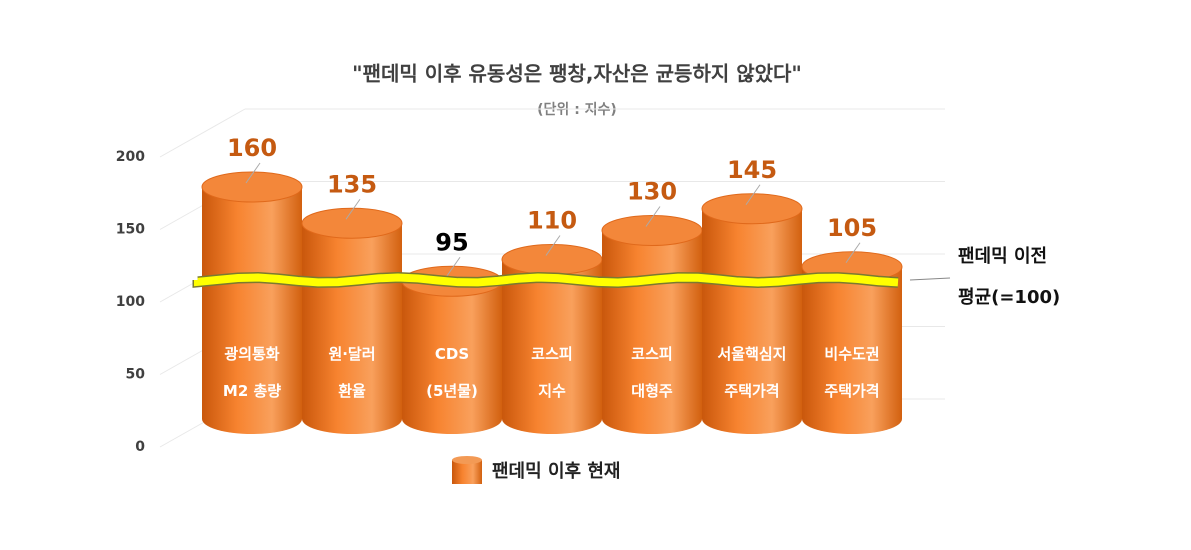 This screenshot has height=550, width=1191. What do you see at coordinates (352, 372) in the screenshot?
I see `category-label: 원·달러 환율` at bounding box center [352, 372].